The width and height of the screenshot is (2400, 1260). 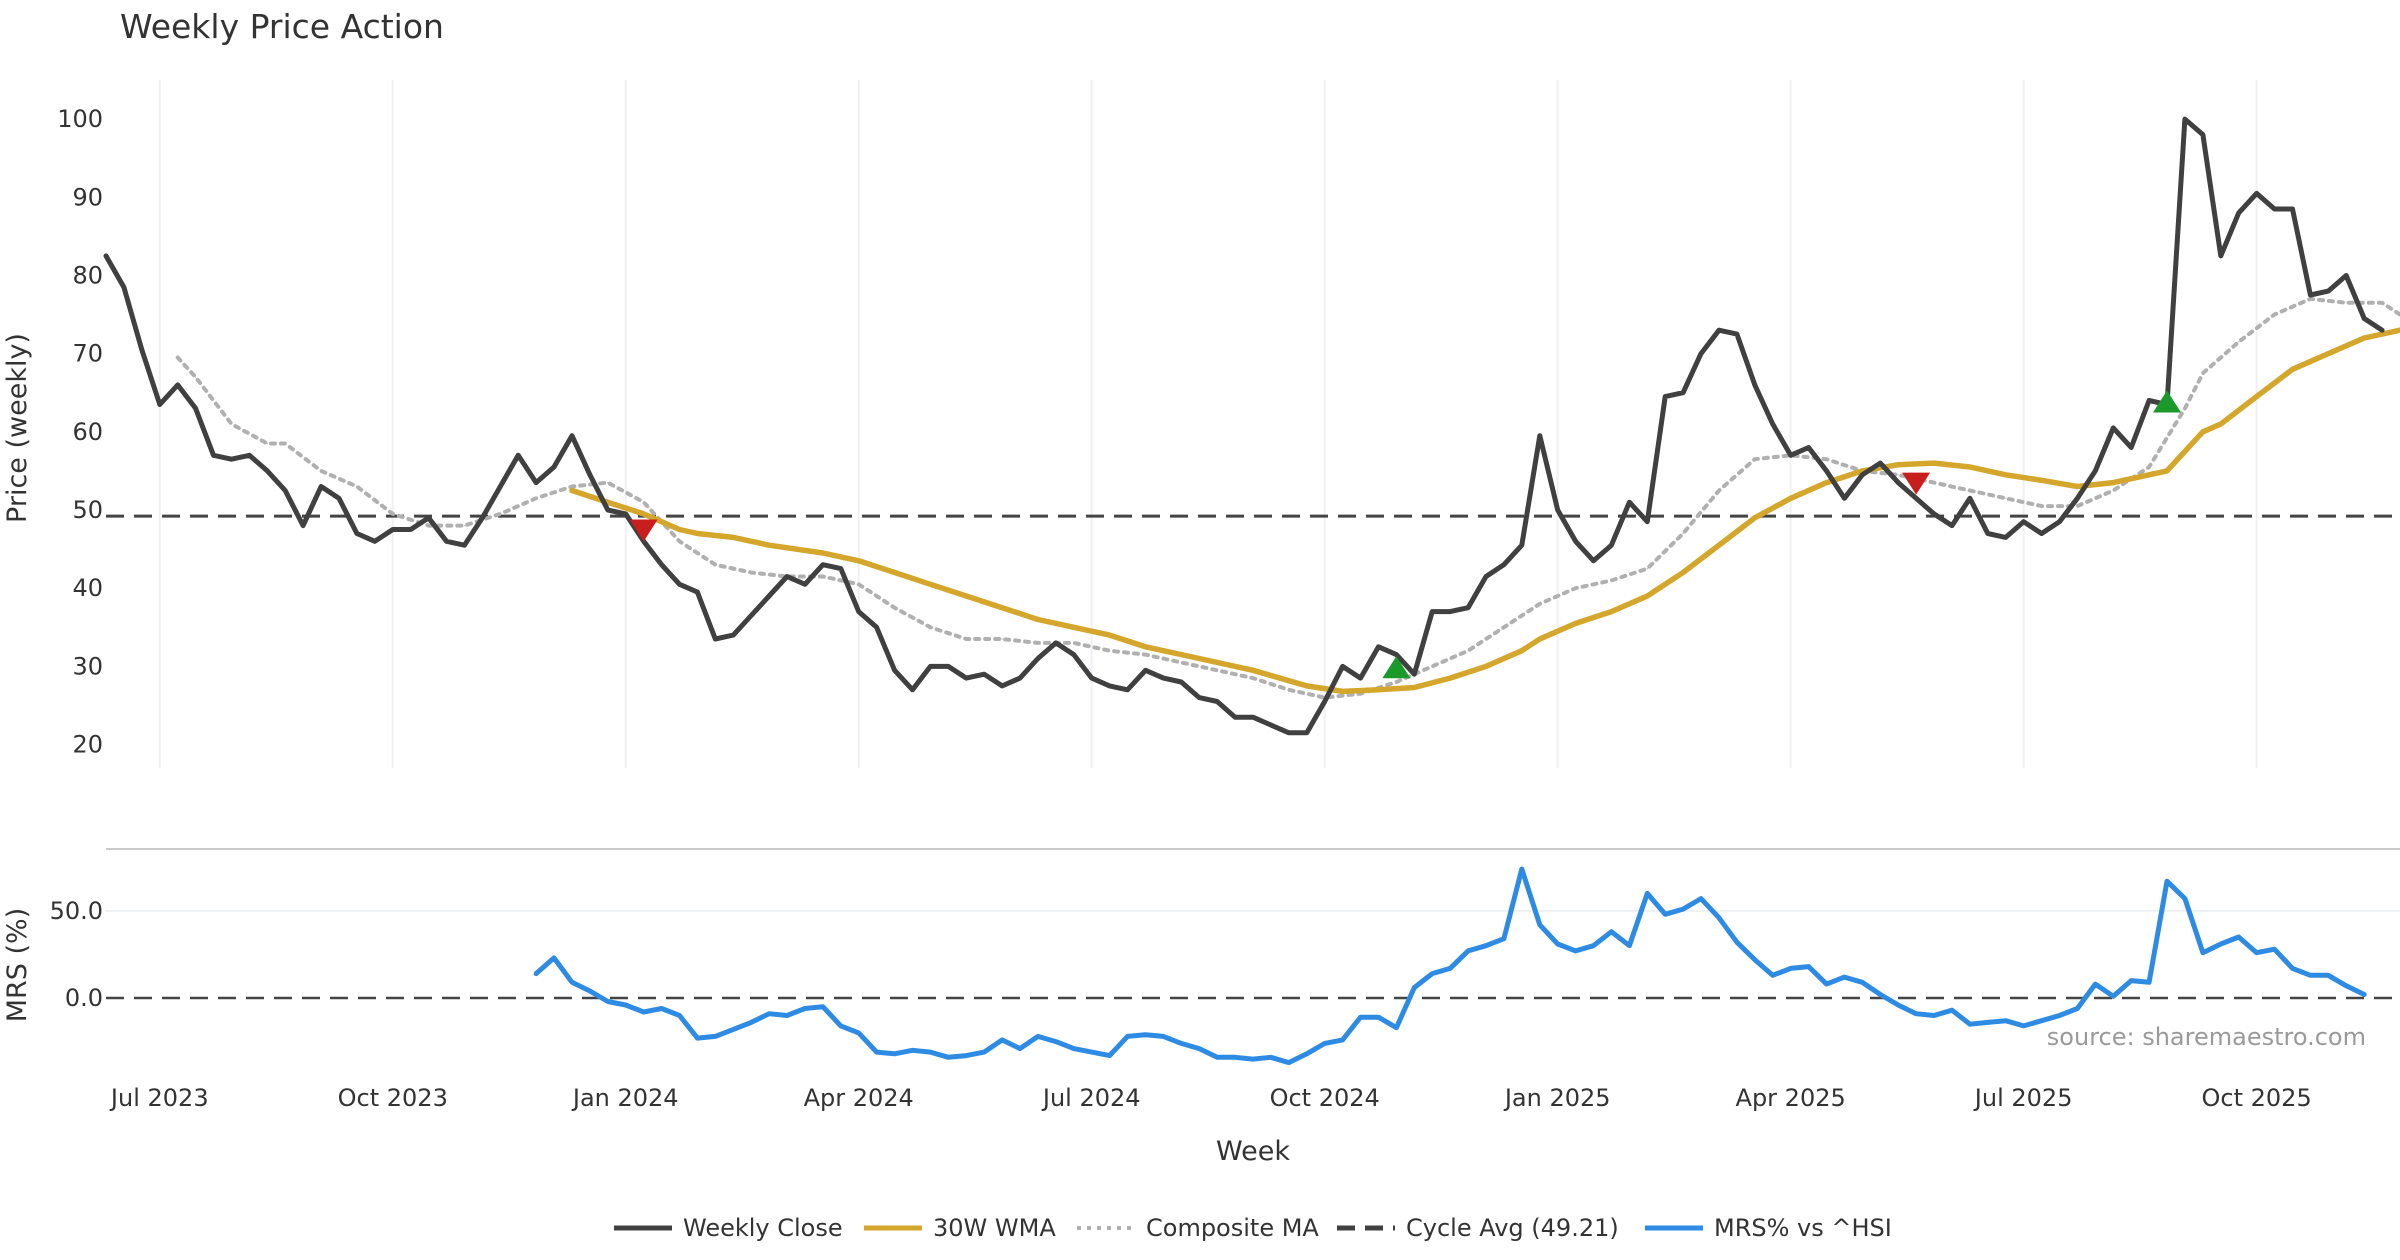 I want to click on signal-markers, so click(x=1405, y=534).